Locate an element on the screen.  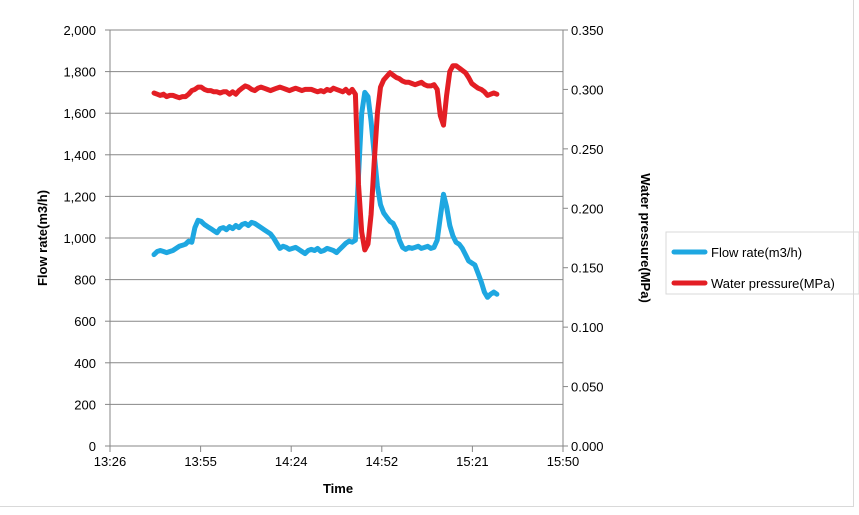
y-tick-label: 0 is located at coordinates (92, 446).